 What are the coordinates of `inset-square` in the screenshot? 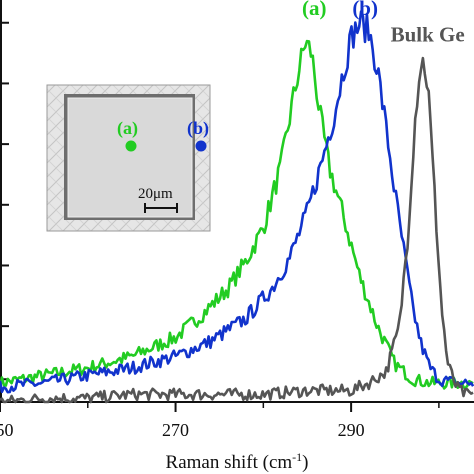 It's located at (130, 157).